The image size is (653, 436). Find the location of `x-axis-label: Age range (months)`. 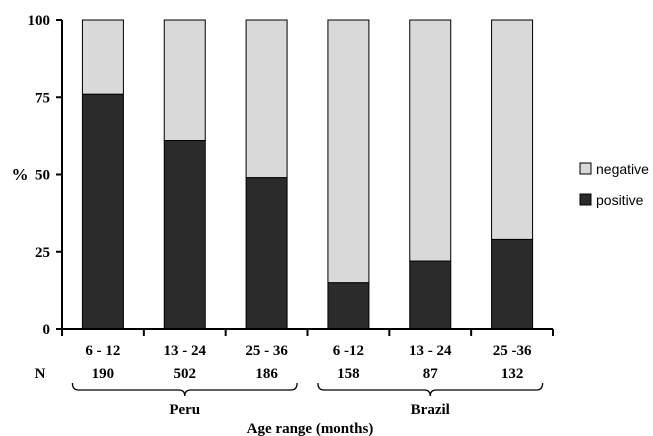

x-axis-label: Age range (months) is located at coordinates (310, 428).